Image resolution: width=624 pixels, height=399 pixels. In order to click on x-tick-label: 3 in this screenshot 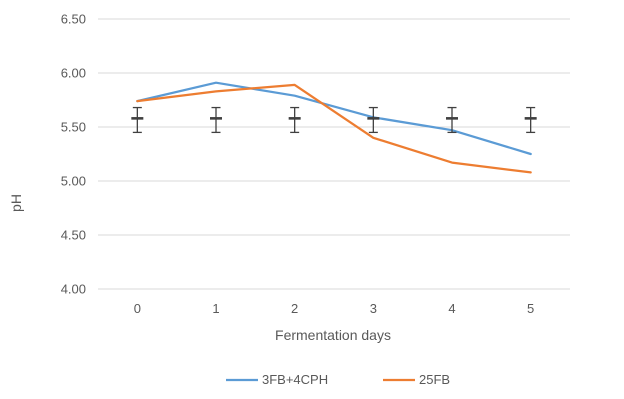, I will do `click(373, 308)`.